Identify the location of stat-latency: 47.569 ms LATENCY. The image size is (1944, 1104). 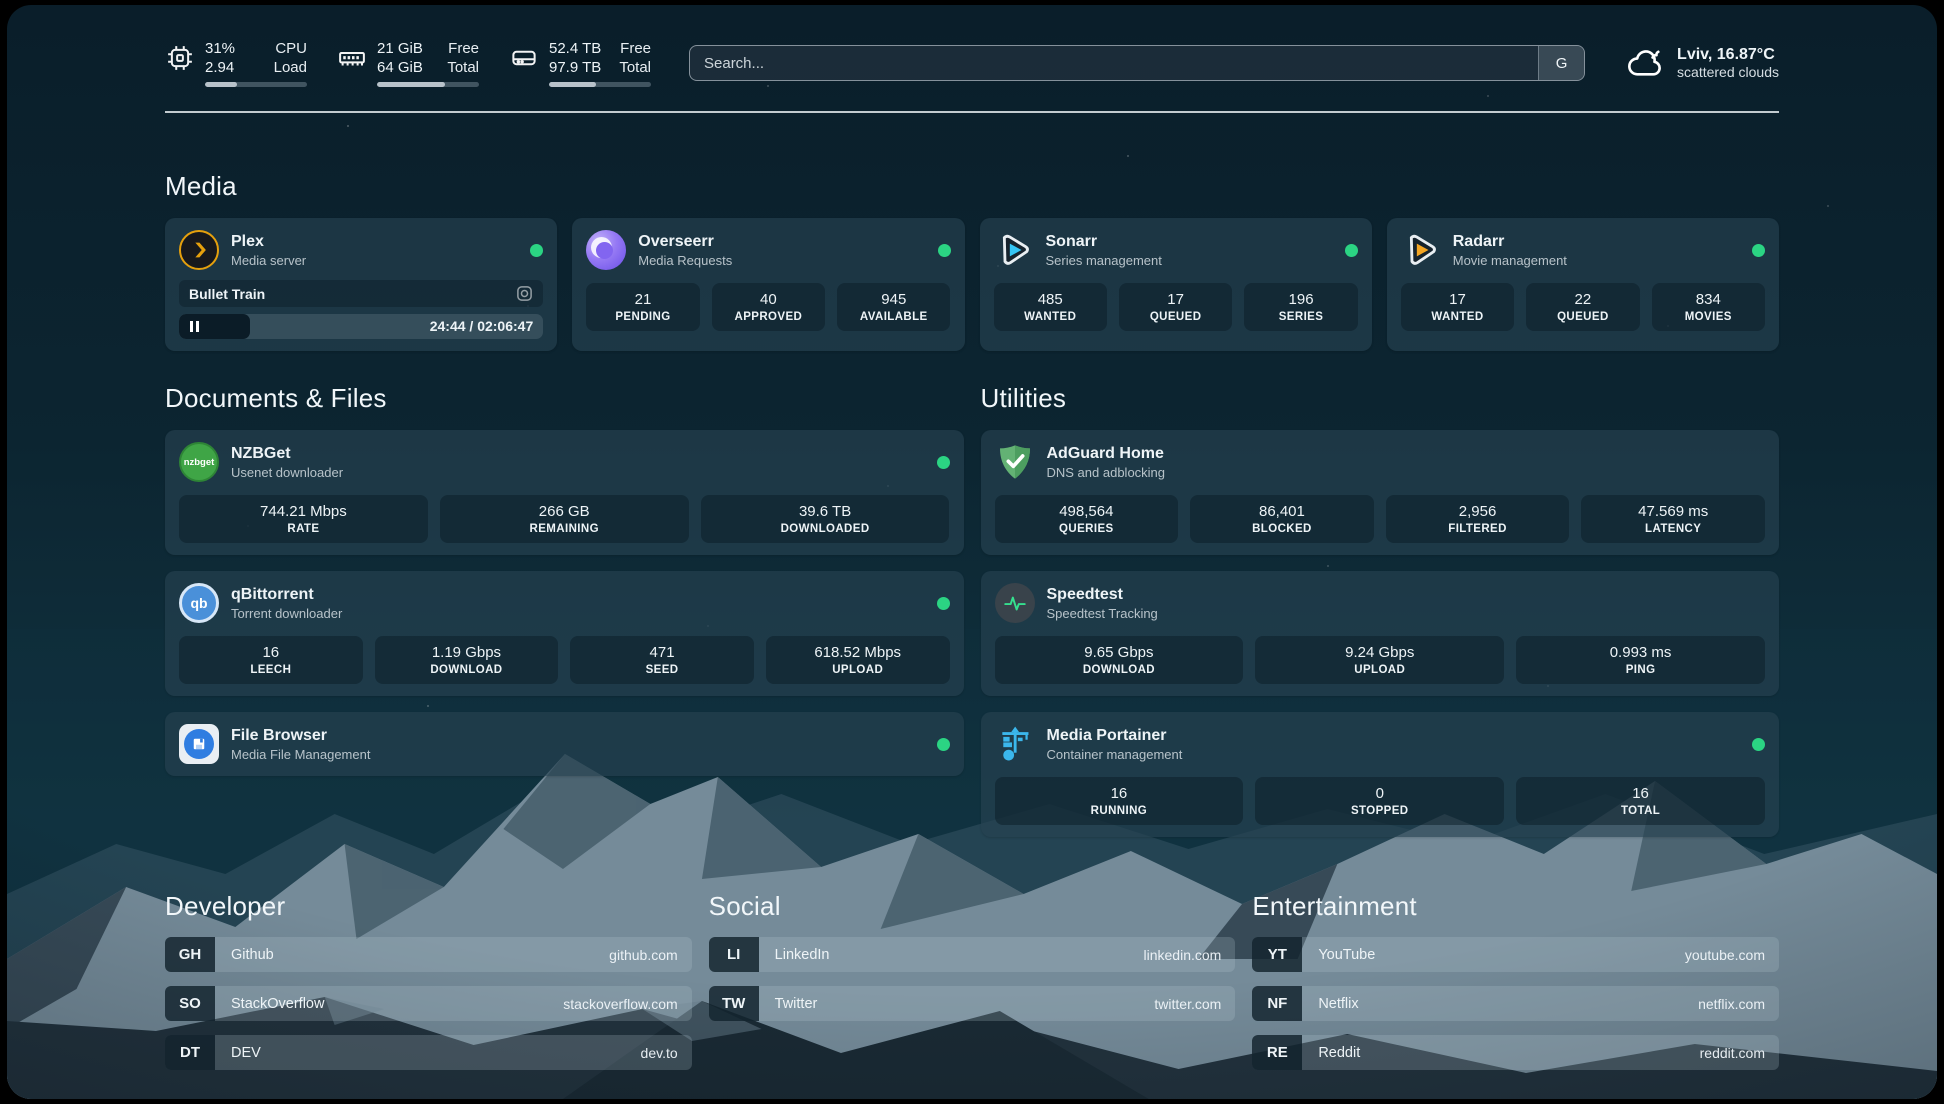
(1673, 519).